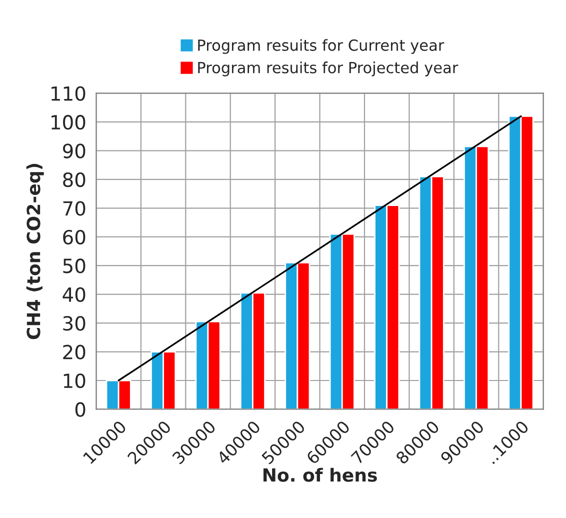 The height and width of the screenshot is (518, 566). Describe the element at coordinates (75, 380) in the screenshot. I see `y-tick-label: 10` at that location.